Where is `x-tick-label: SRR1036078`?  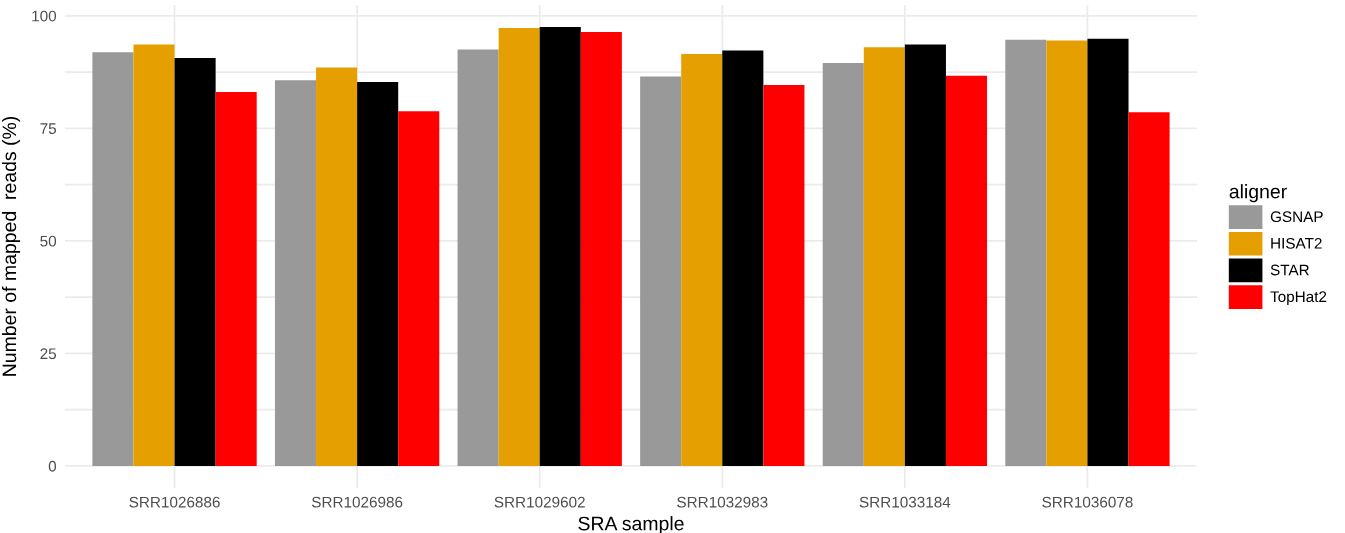
x-tick-label: SRR1036078 is located at coordinates (1087, 502).